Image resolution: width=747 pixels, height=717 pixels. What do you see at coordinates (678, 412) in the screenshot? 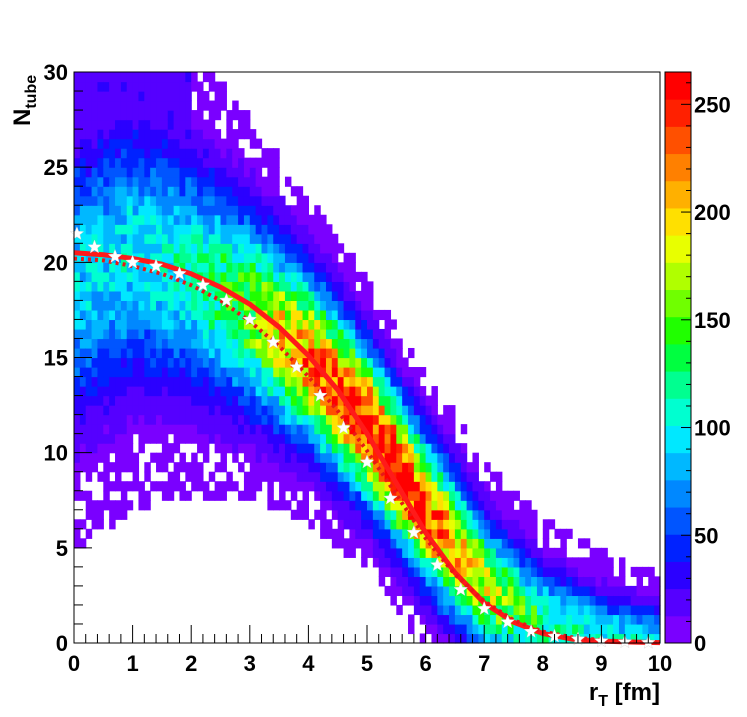
I see `colorbar-swatch` at bounding box center [678, 412].